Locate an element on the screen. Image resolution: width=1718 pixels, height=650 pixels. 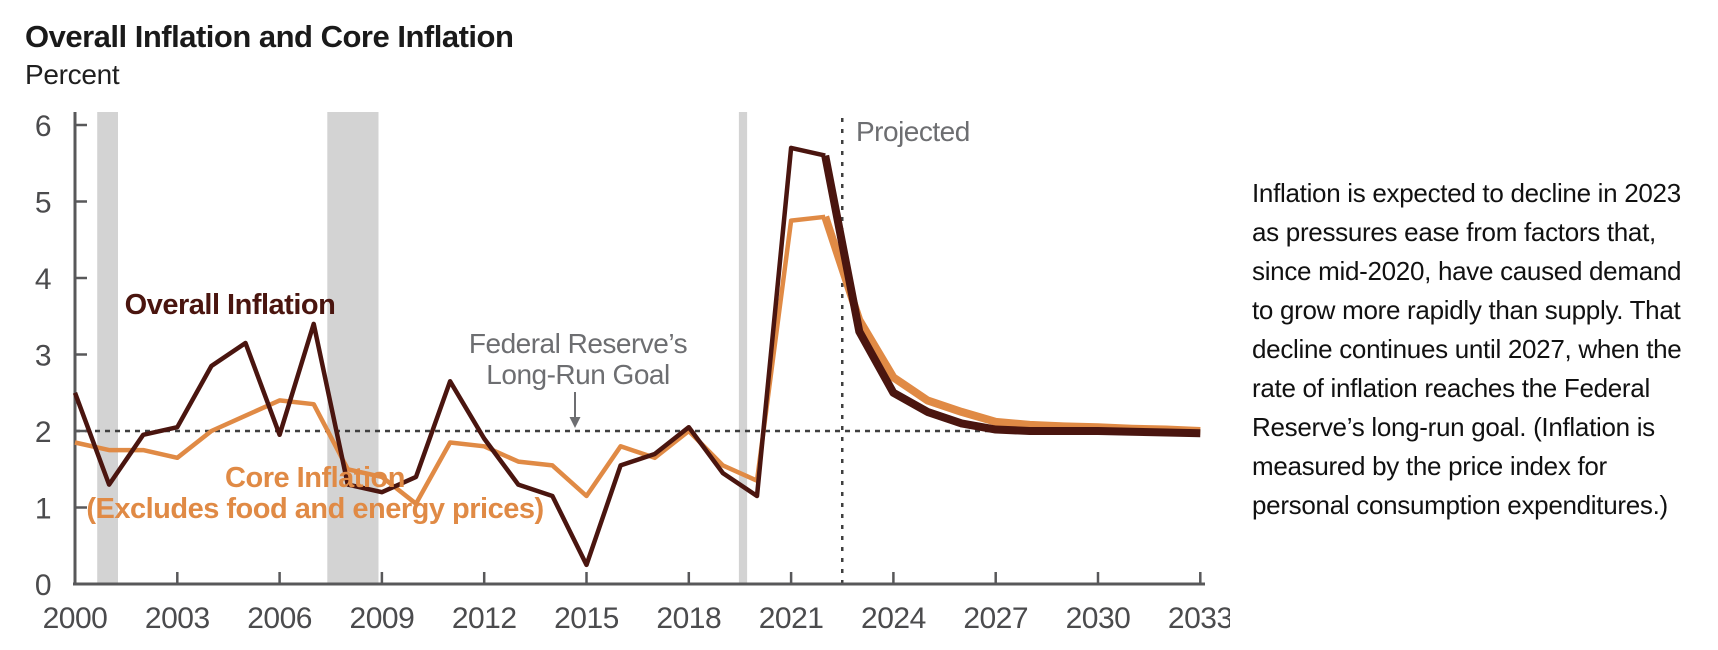
y-tick-label: 0 is located at coordinates (43, 585).